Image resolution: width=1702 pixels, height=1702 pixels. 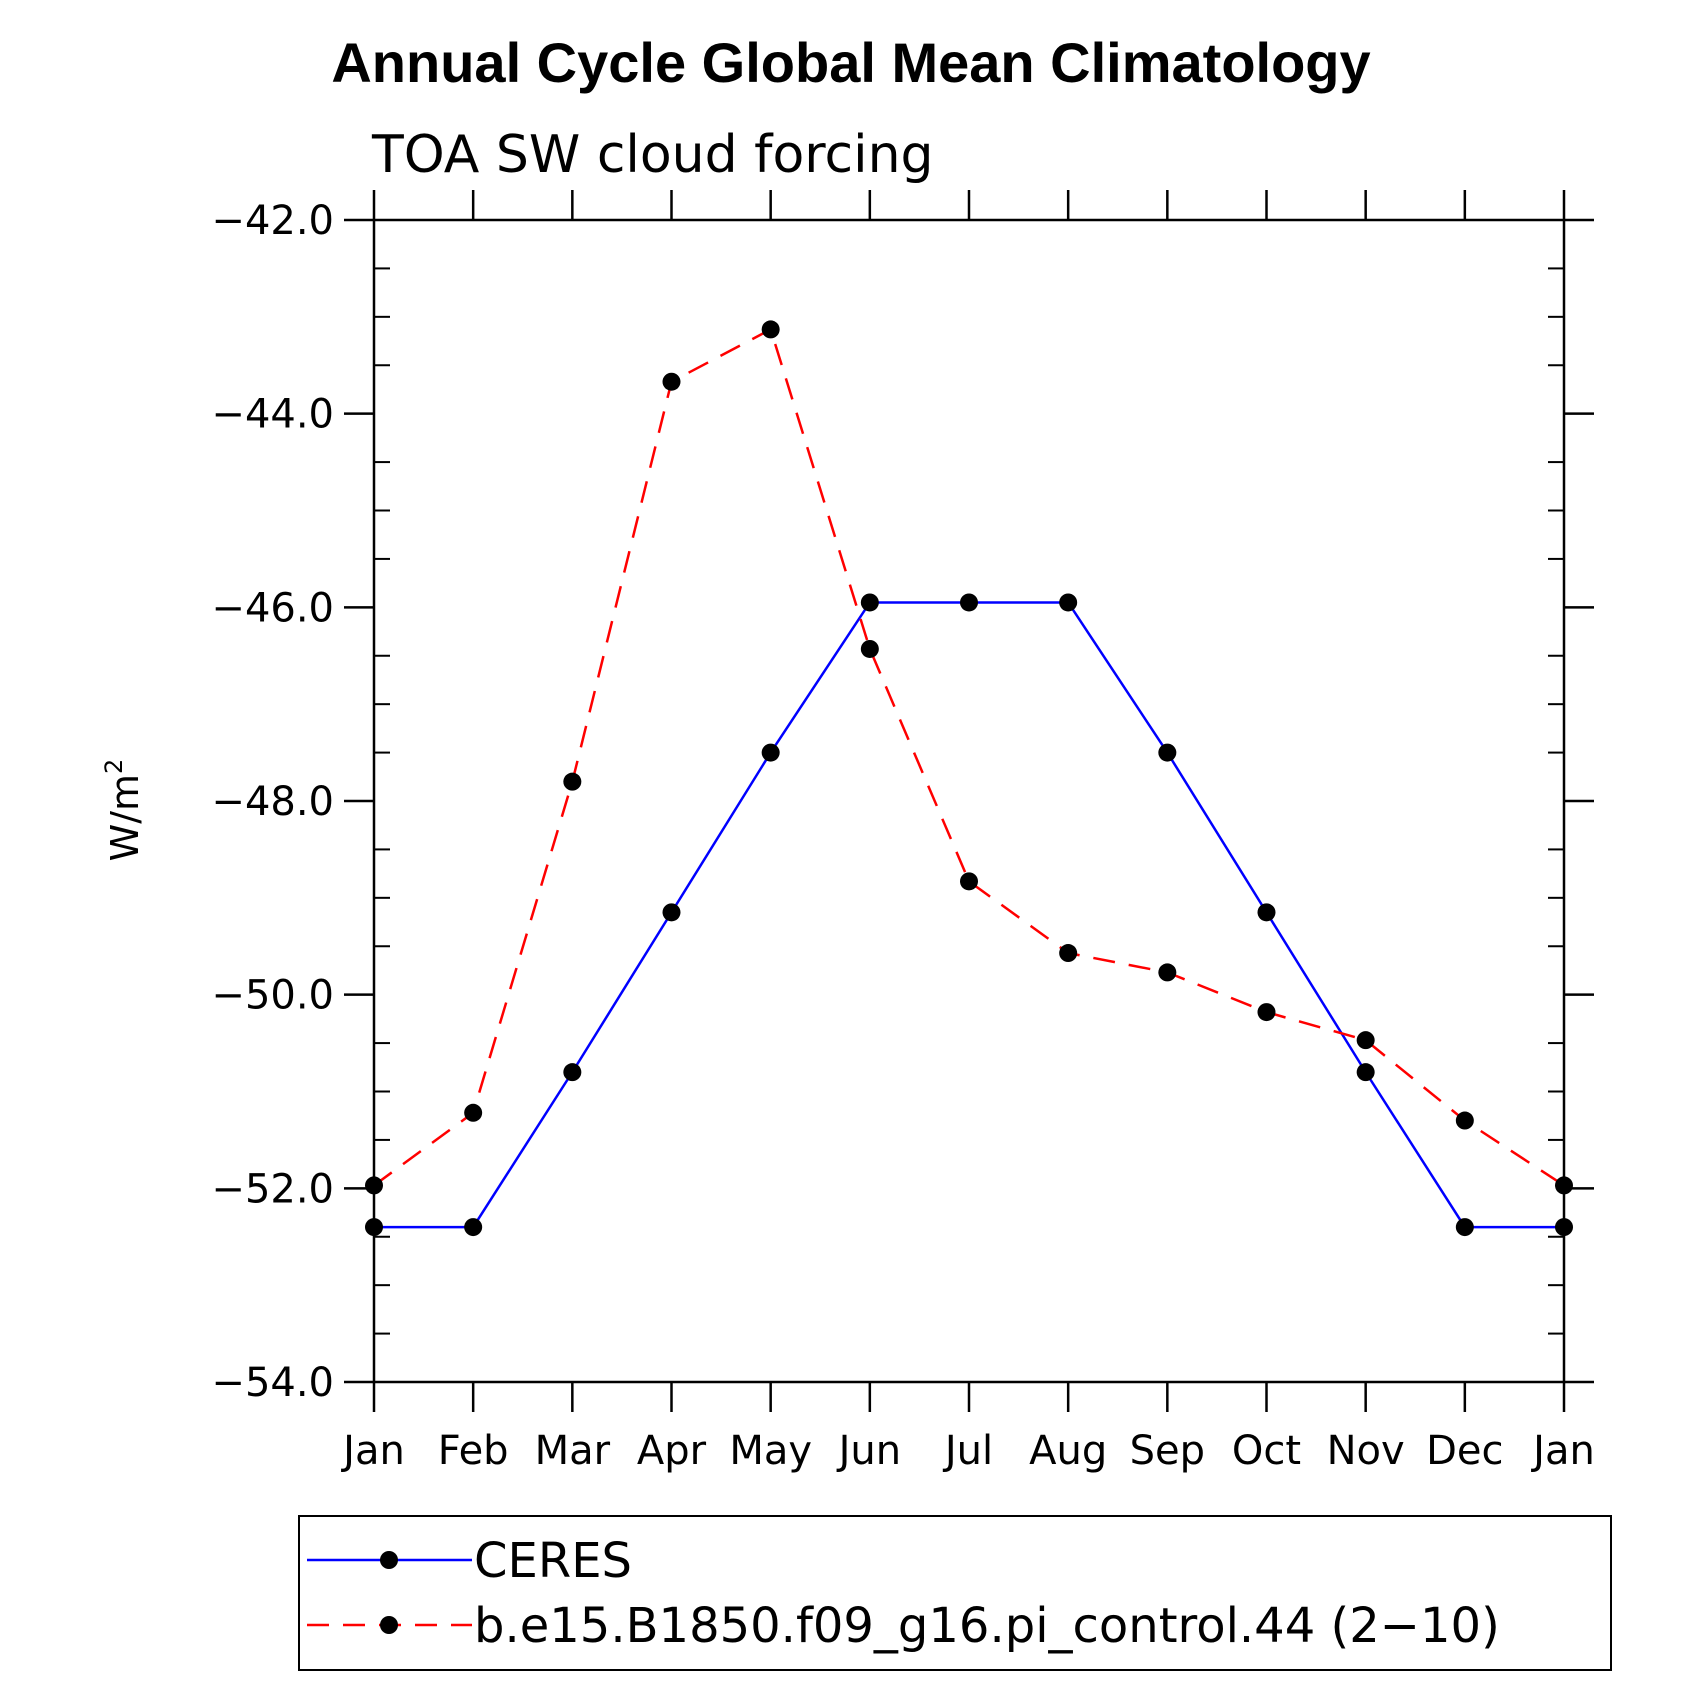 What do you see at coordinates (1266, 1451) in the screenshot?
I see `x-tick-label: Oct` at bounding box center [1266, 1451].